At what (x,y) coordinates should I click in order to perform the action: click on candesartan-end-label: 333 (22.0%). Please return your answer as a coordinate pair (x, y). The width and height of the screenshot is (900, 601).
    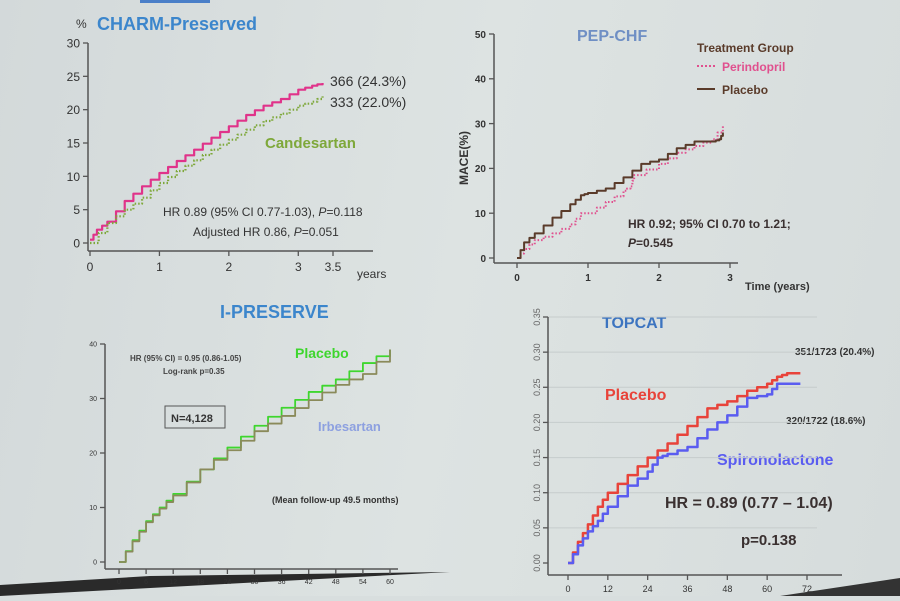
    Looking at the image, I should click on (368, 102).